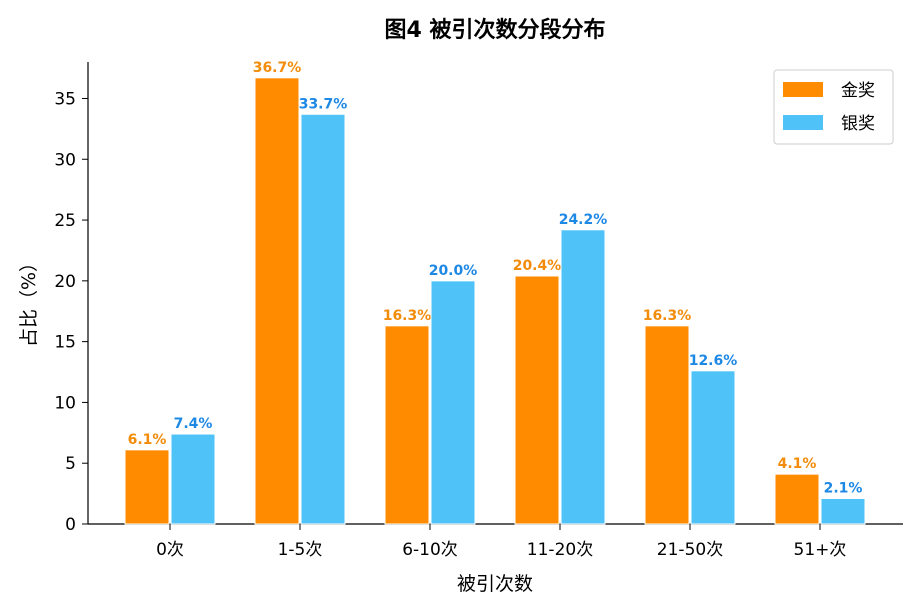 The image size is (916, 610). I want to click on y-tick-label: 30, so click(65, 160).